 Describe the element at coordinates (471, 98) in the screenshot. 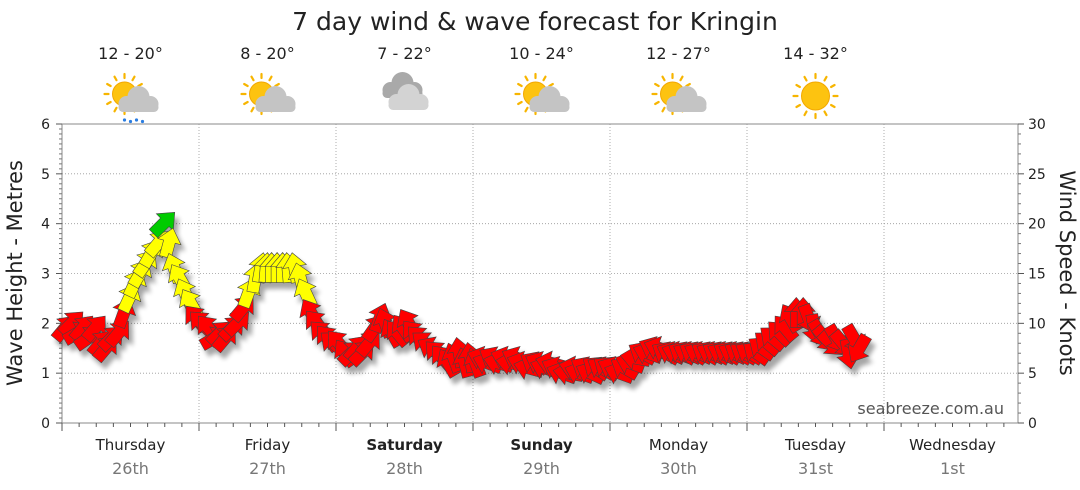

I see `weather-icons` at that location.